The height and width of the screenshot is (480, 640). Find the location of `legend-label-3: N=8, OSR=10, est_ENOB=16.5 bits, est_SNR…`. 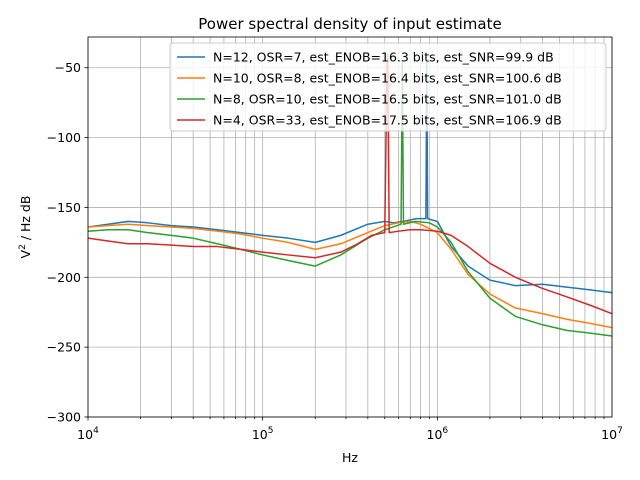

legend-label-3: N=8, OSR=10, est_ENOB=16.5 bits, est_SNR… is located at coordinates (387, 99).